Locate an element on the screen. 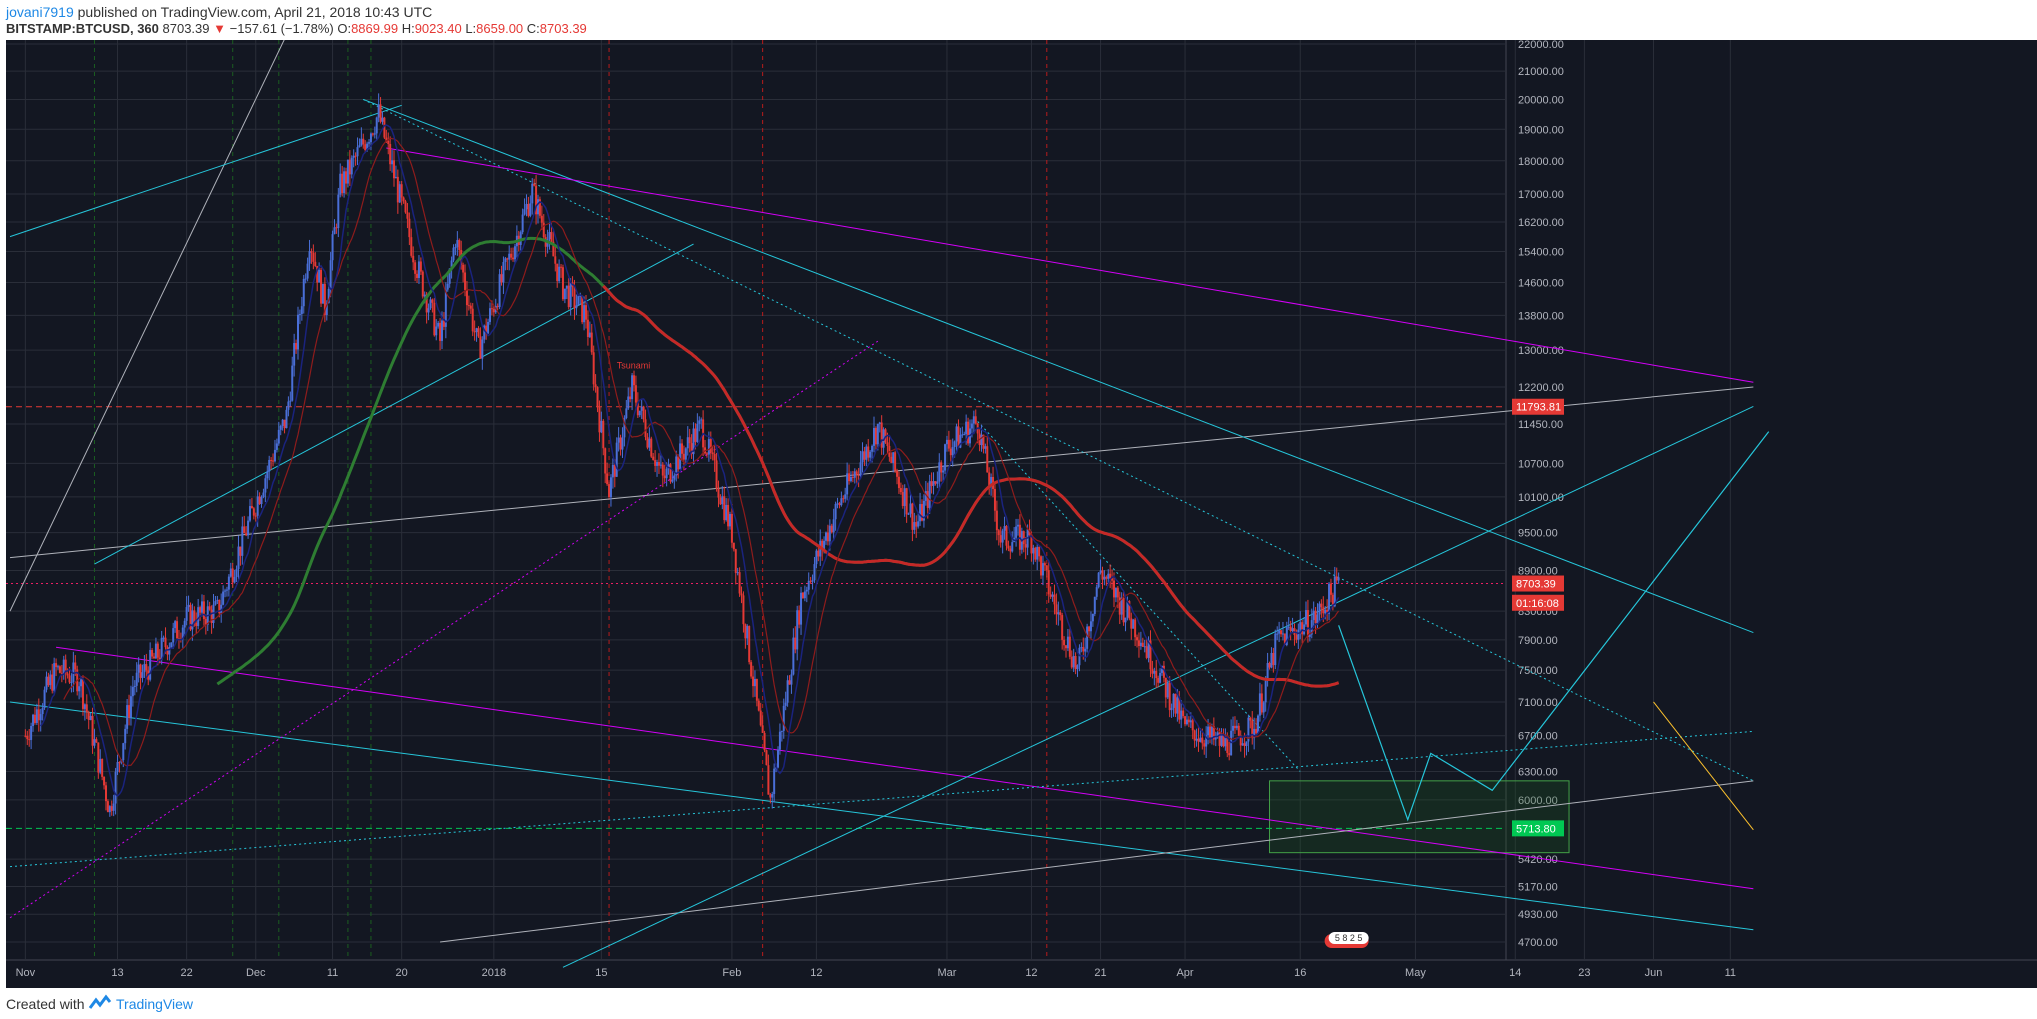 This screenshot has height=1019, width=2037. price-label-text: 8703.39 is located at coordinates (1536, 585).